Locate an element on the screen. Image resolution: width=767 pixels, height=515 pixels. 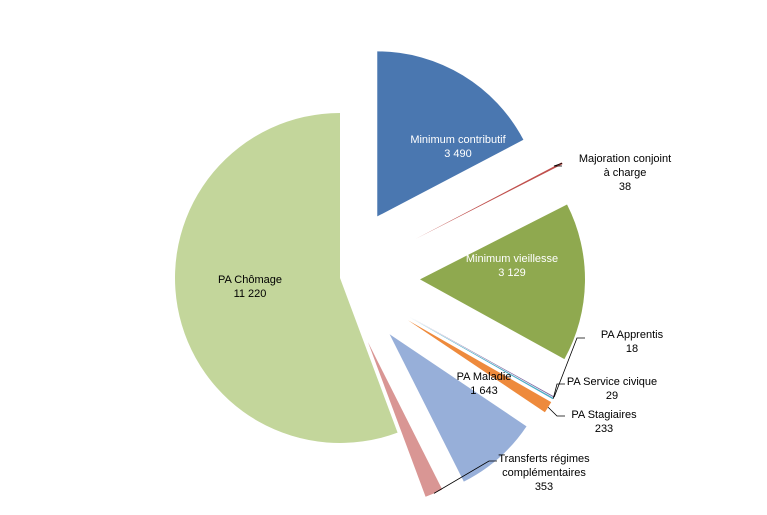
label-pa-apprentis: PA Apprentis 18 is located at coordinates (632, 342).